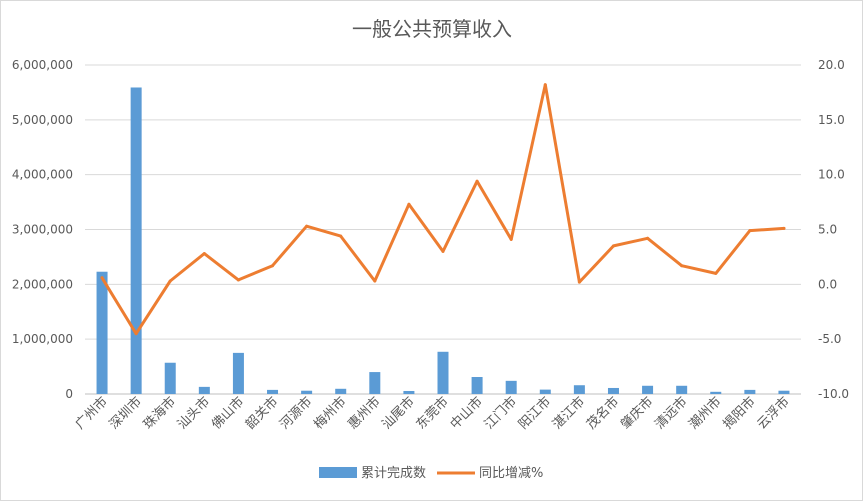 The width and height of the screenshot is (863, 504). Describe the element at coordinates (831, 65) in the screenshot. I see `right-tick-label: 20.0` at that location.